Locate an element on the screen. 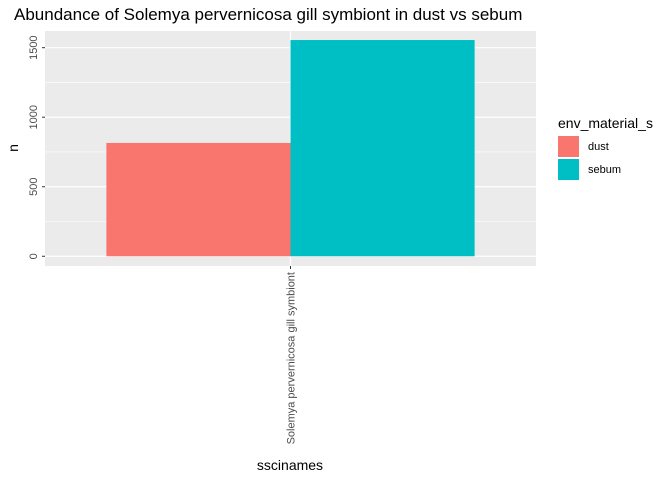  x-tick-label: Solemya pervernicosa gill symbiont is located at coordinates (292, 358).